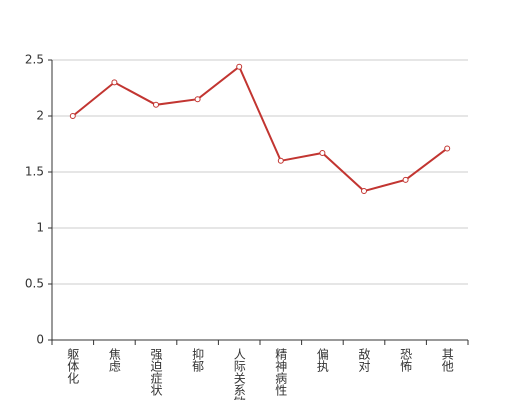  I want to click on y-tick-label: 0, so click(40, 340).